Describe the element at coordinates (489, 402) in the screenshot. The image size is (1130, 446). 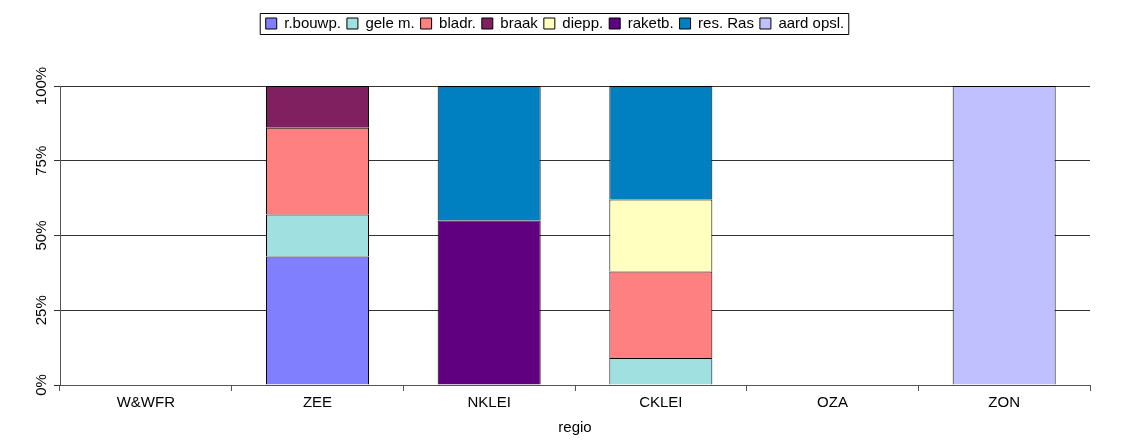
I see `x-tick-label: NKLEI` at that location.